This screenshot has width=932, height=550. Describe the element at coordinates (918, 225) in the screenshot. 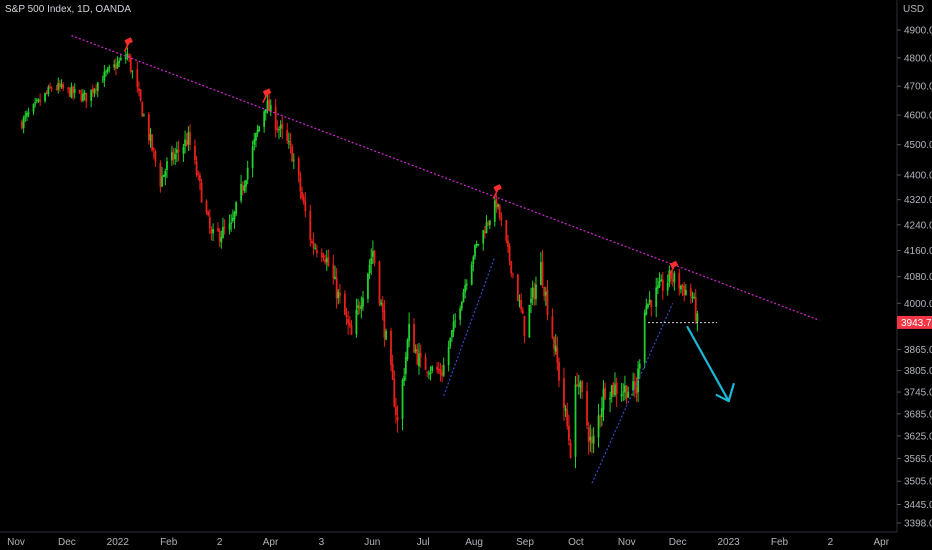

I see `price-tick-label: 4240.0` at that location.